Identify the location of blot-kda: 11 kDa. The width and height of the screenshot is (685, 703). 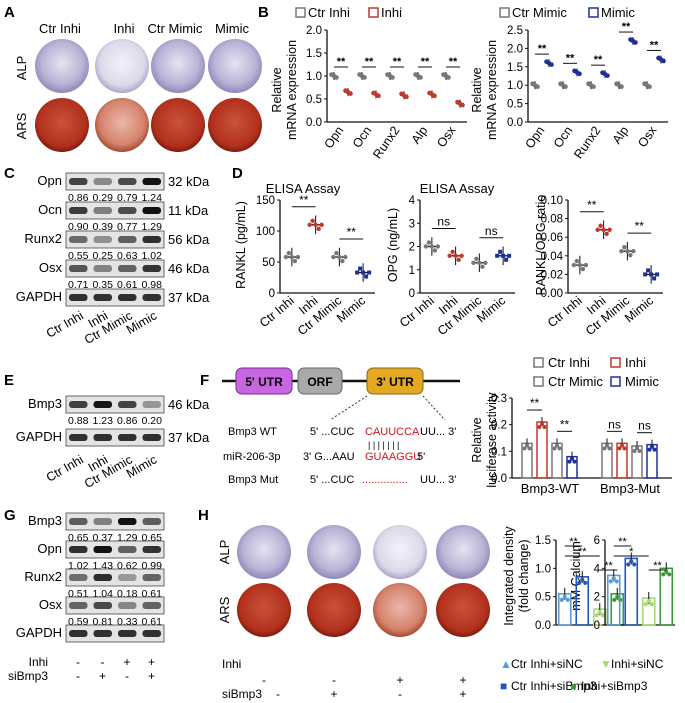
(188, 210).